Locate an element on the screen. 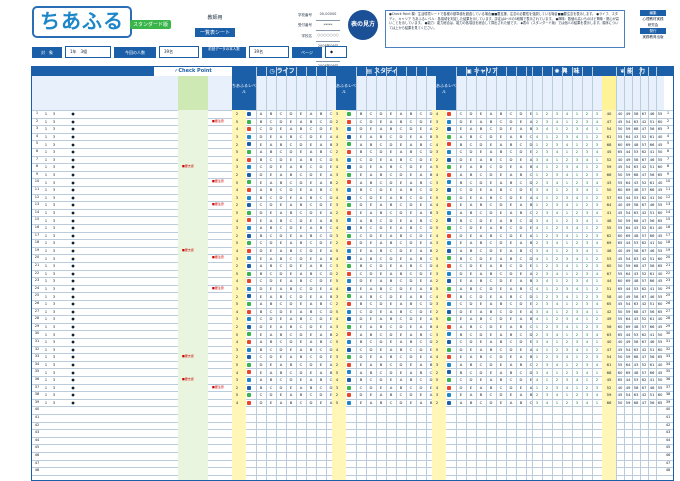 The height and width of the screenshot is (481, 680). category-life: ◷ ライフ is located at coordinates (282, 71).